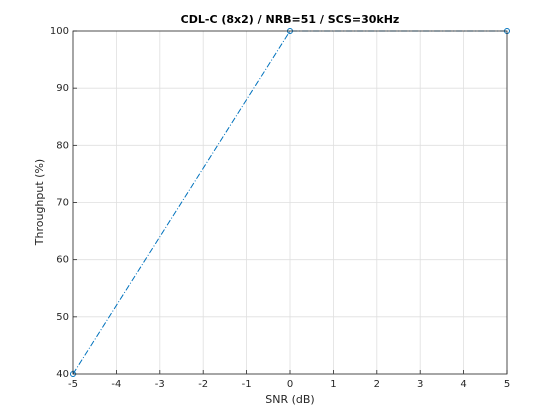 This screenshot has width=560, height=420. What do you see at coordinates (463, 384) in the screenshot?
I see `x-tick-label: 4` at bounding box center [463, 384].